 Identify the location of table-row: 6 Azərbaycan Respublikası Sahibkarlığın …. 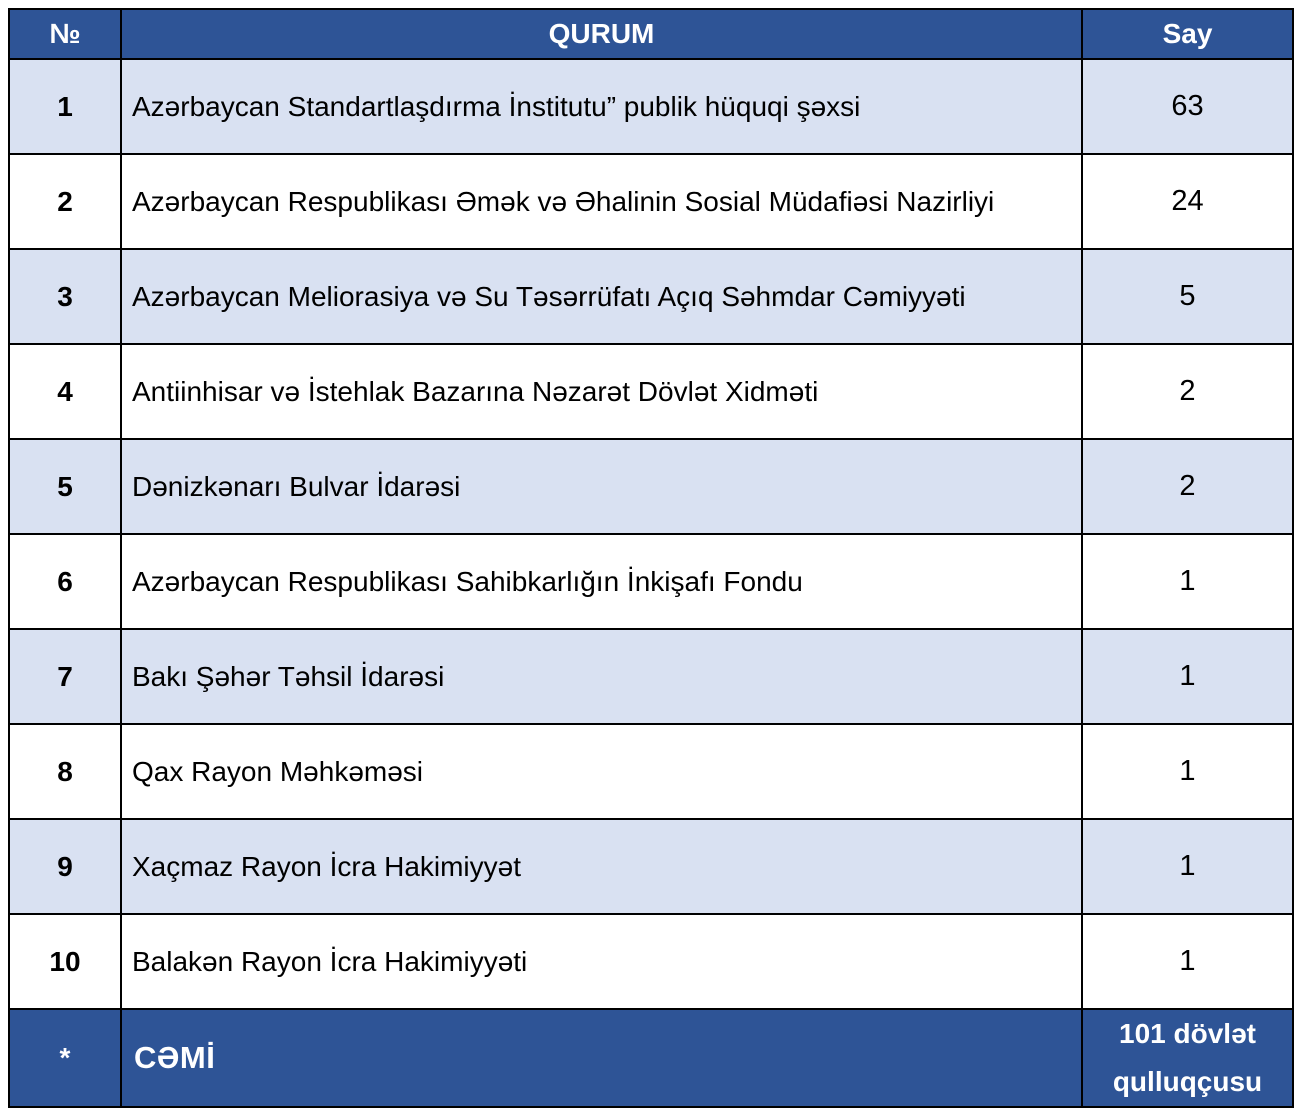
(651, 581).